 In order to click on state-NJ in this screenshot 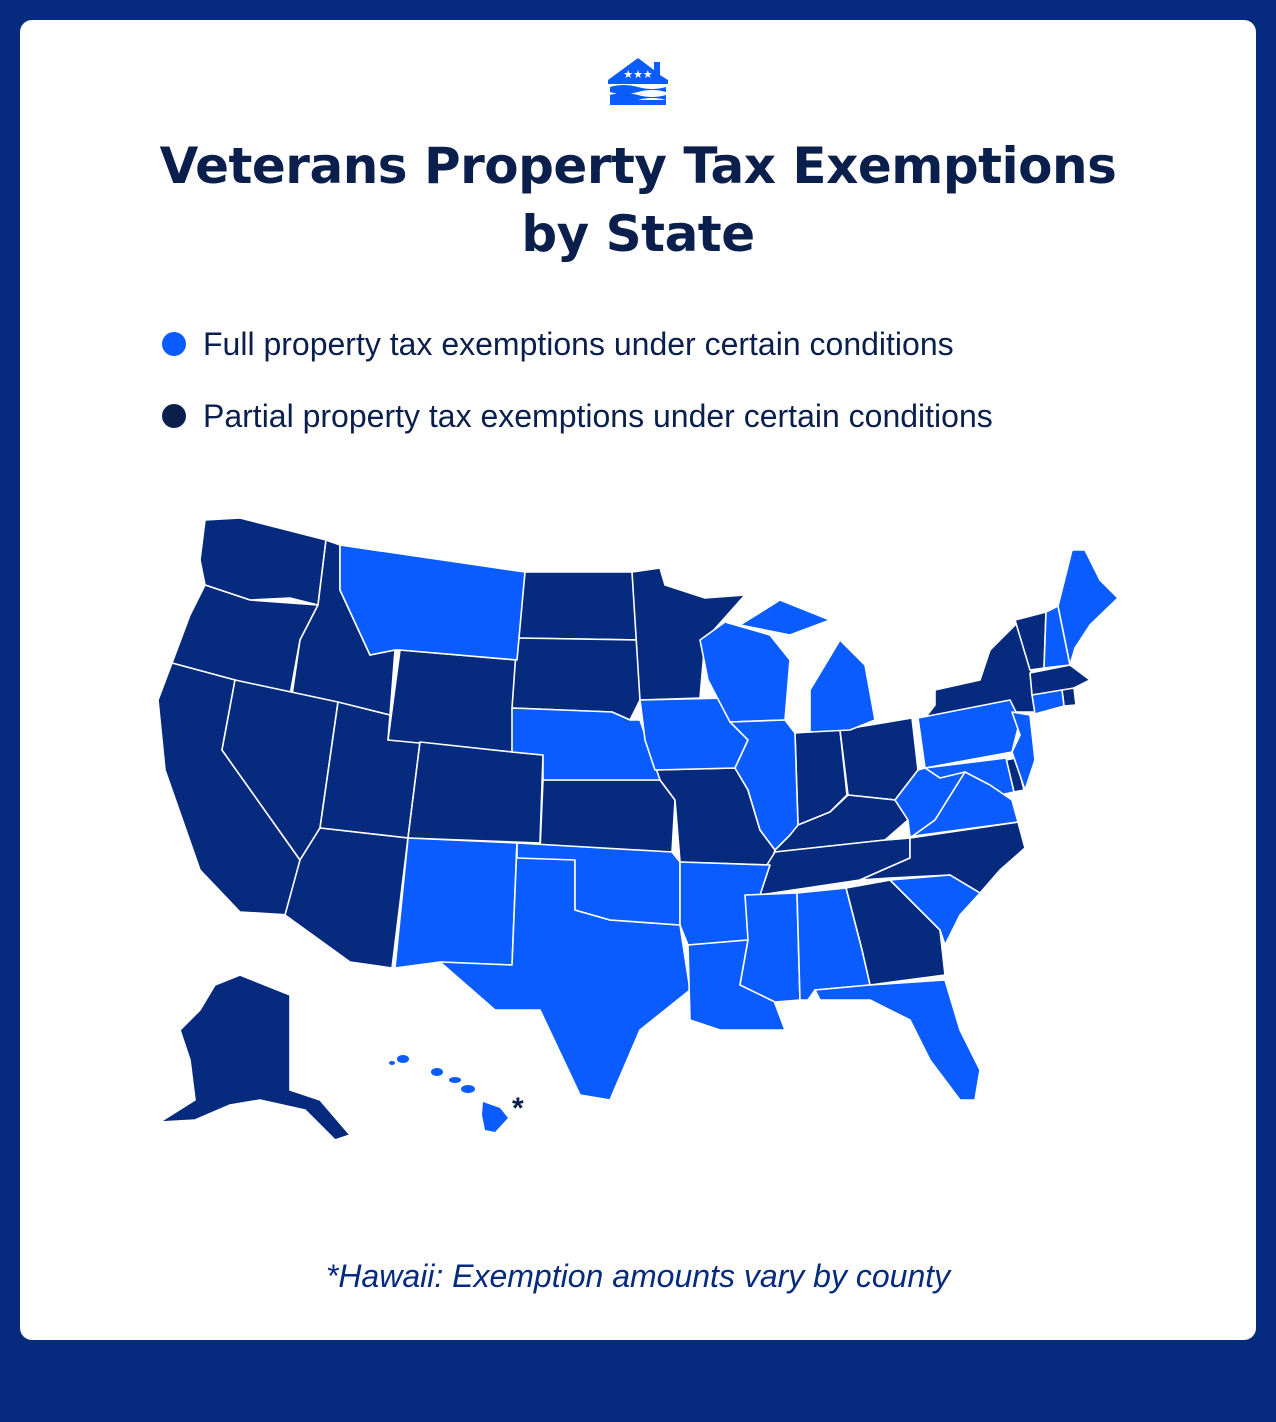, I will do `click(1023, 751)`.